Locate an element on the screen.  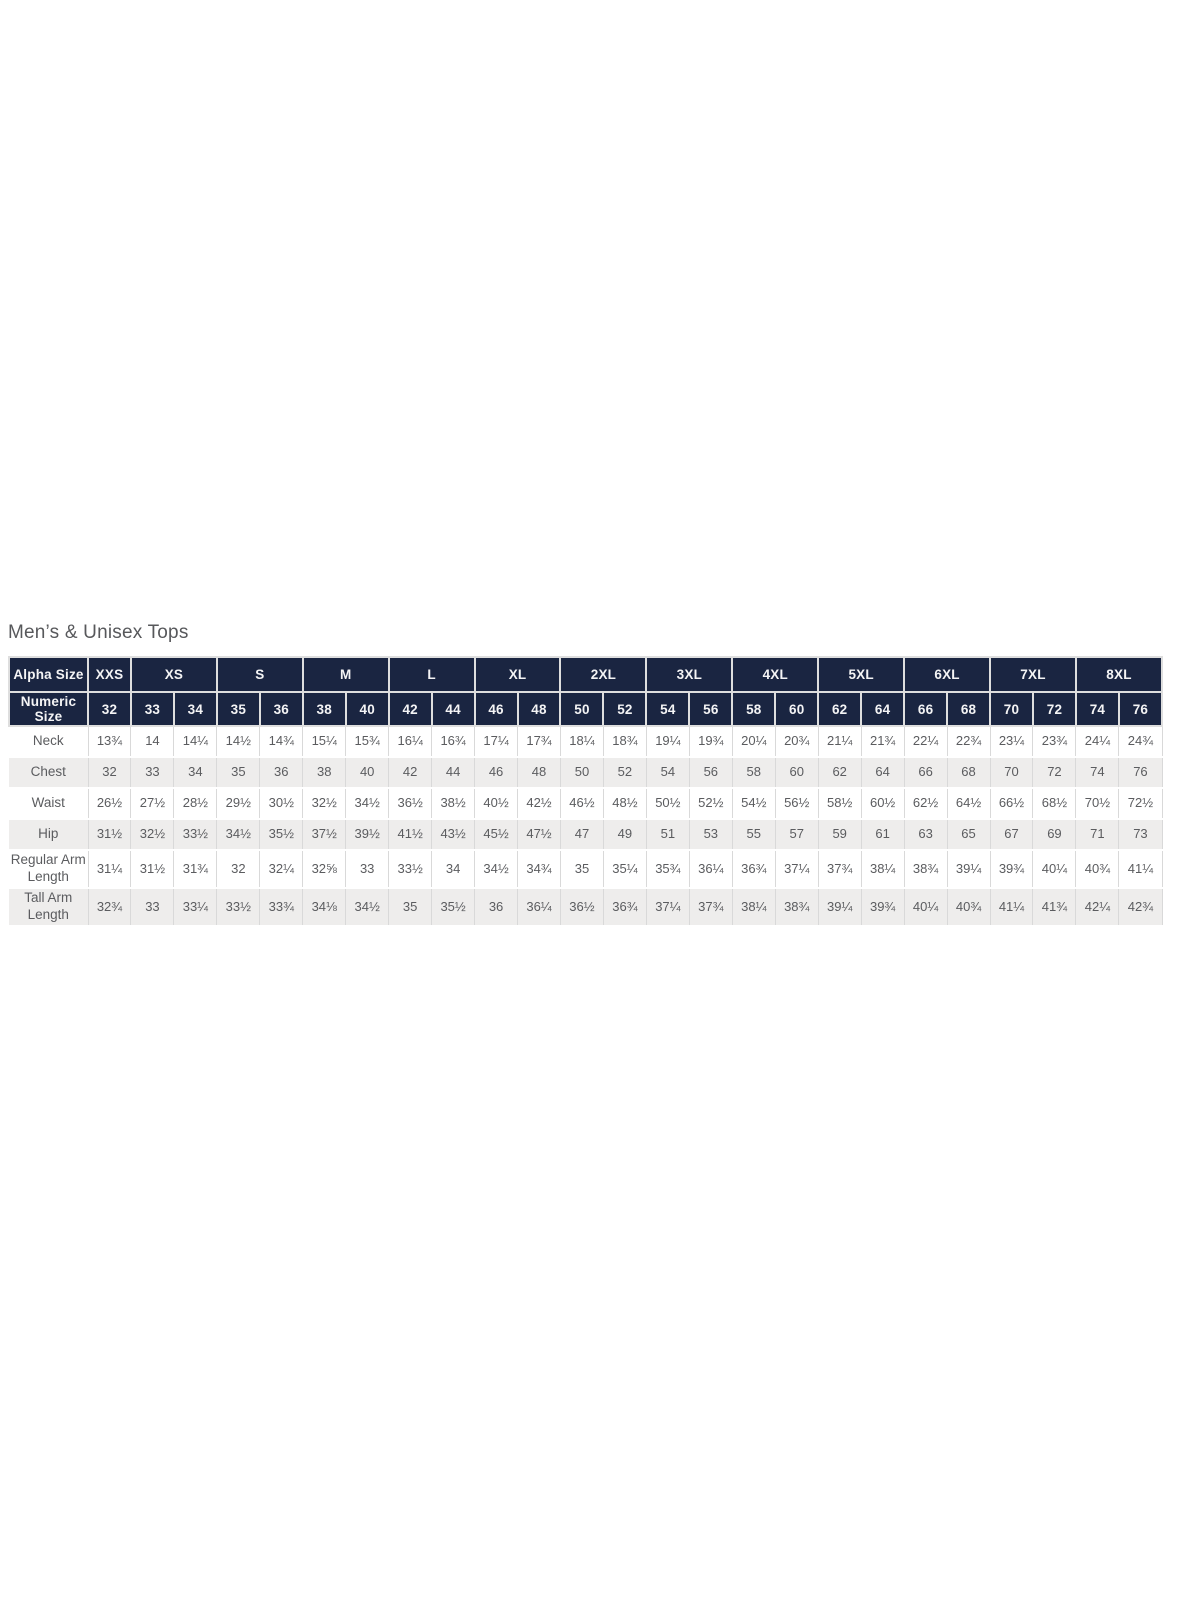
size-value-cell: 70 is located at coordinates (1011, 772).